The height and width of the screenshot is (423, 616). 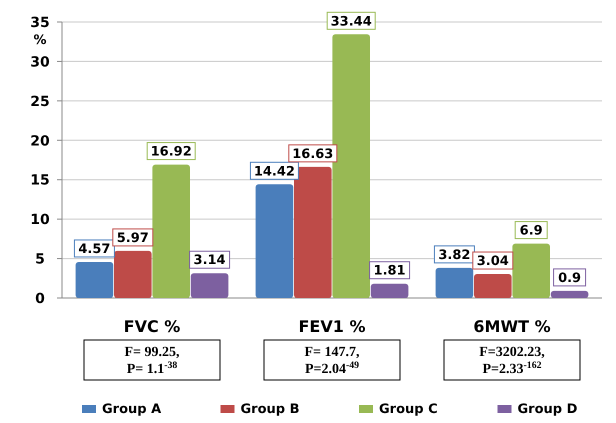 What do you see at coordinates (531, 231) in the screenshot?
I see `data-label: 6.9` at bounding box center [531, 231].